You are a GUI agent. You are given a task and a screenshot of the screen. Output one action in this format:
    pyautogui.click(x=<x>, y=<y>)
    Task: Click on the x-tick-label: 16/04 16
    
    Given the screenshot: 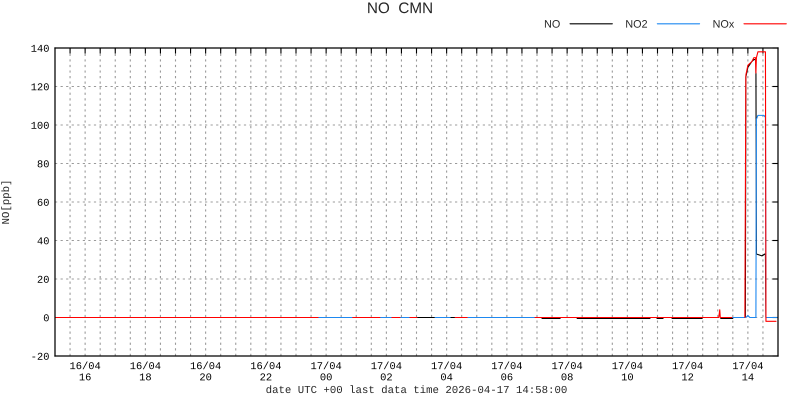 What is the action you would take?
    pyautogui.click(x=85, y=371)
    